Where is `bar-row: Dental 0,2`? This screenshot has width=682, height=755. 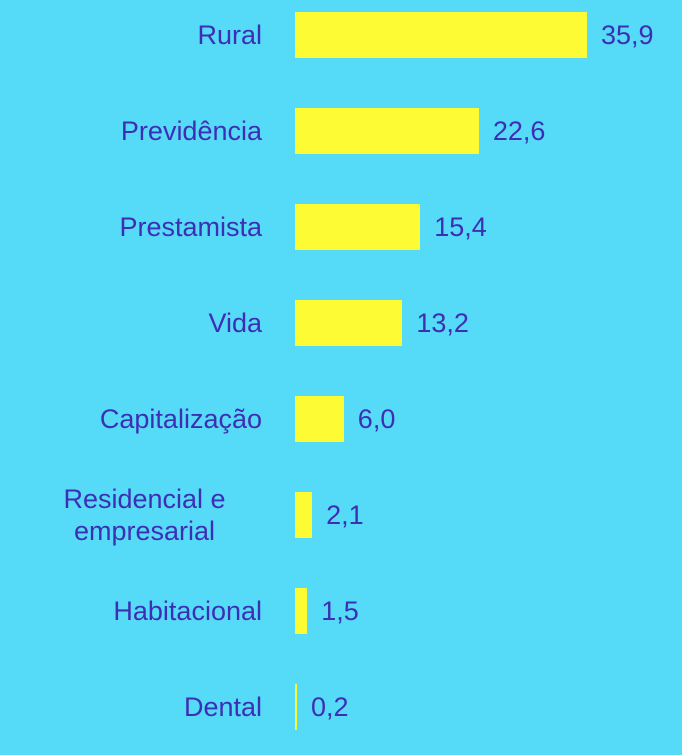 bar-row: Dental 0,2 is located at coordinates (341, 707).